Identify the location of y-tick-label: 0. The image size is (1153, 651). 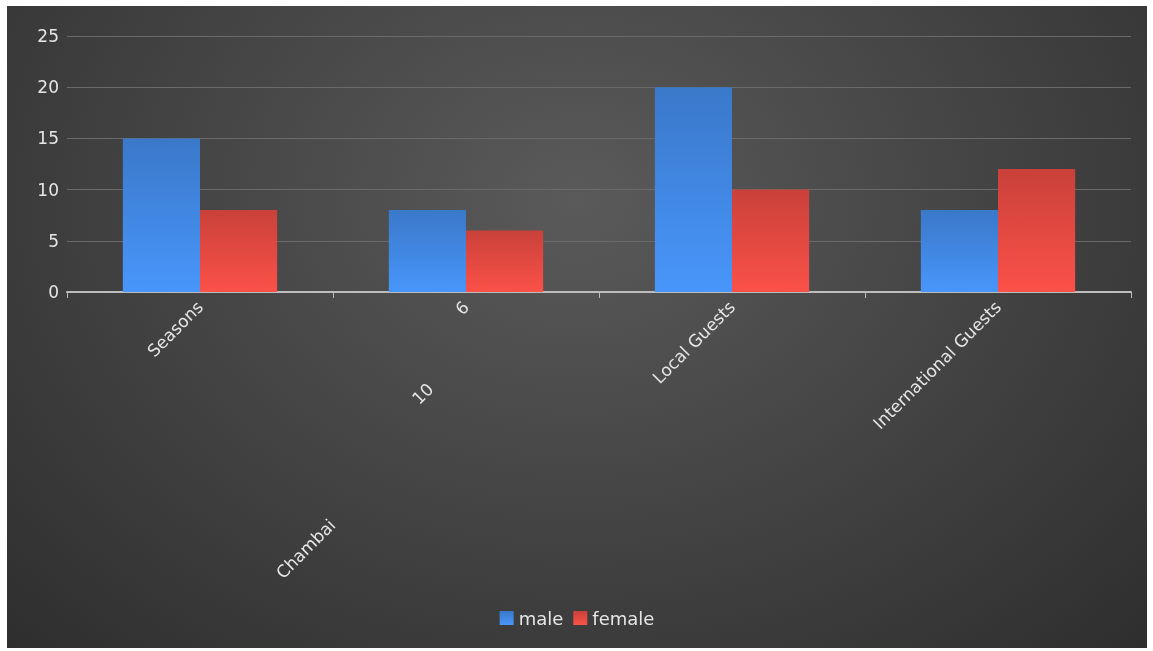
(53, 292).